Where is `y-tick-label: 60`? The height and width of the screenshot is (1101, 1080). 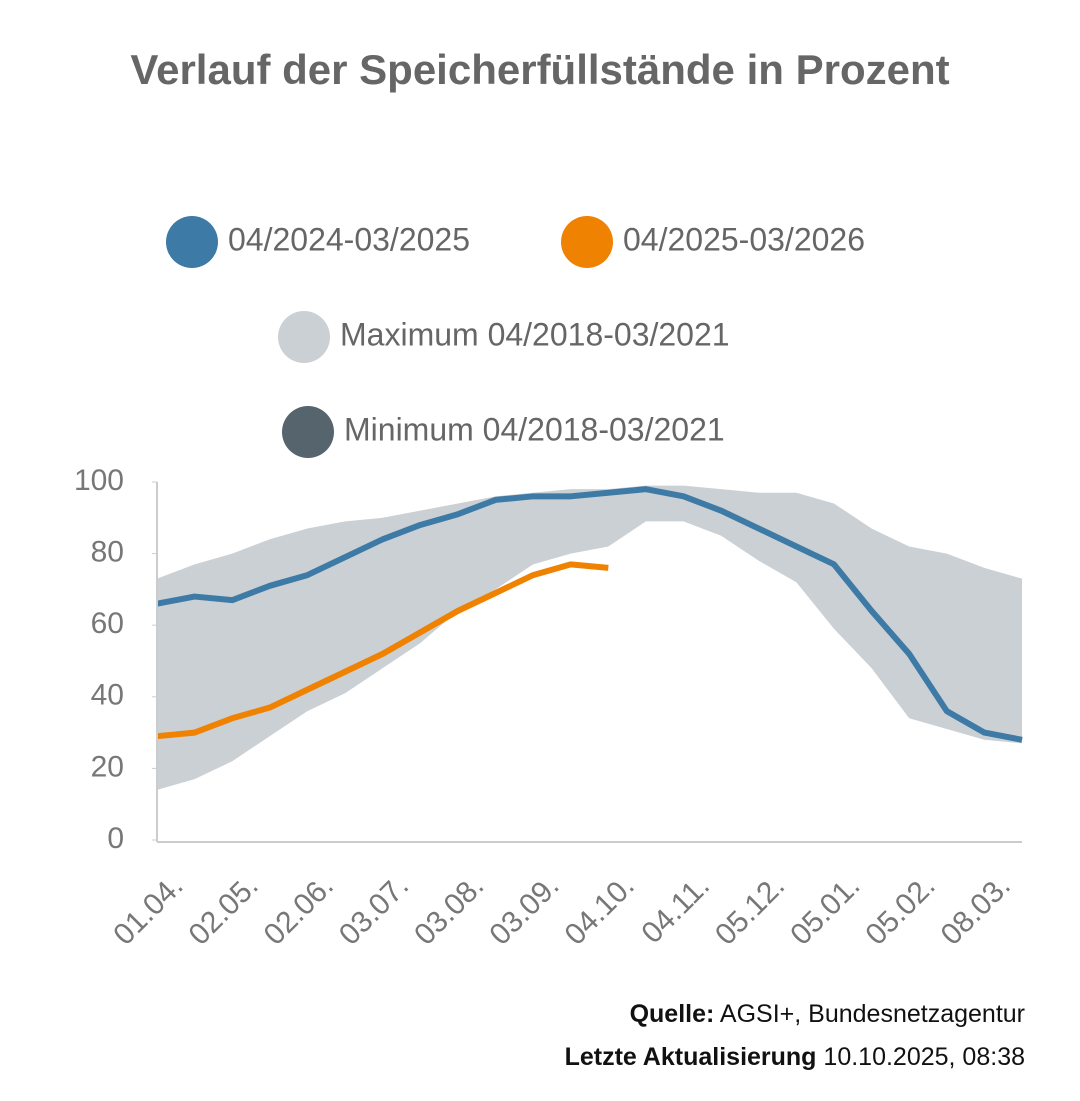 y-tick-label: 60 is located at coordinates (107, 623).